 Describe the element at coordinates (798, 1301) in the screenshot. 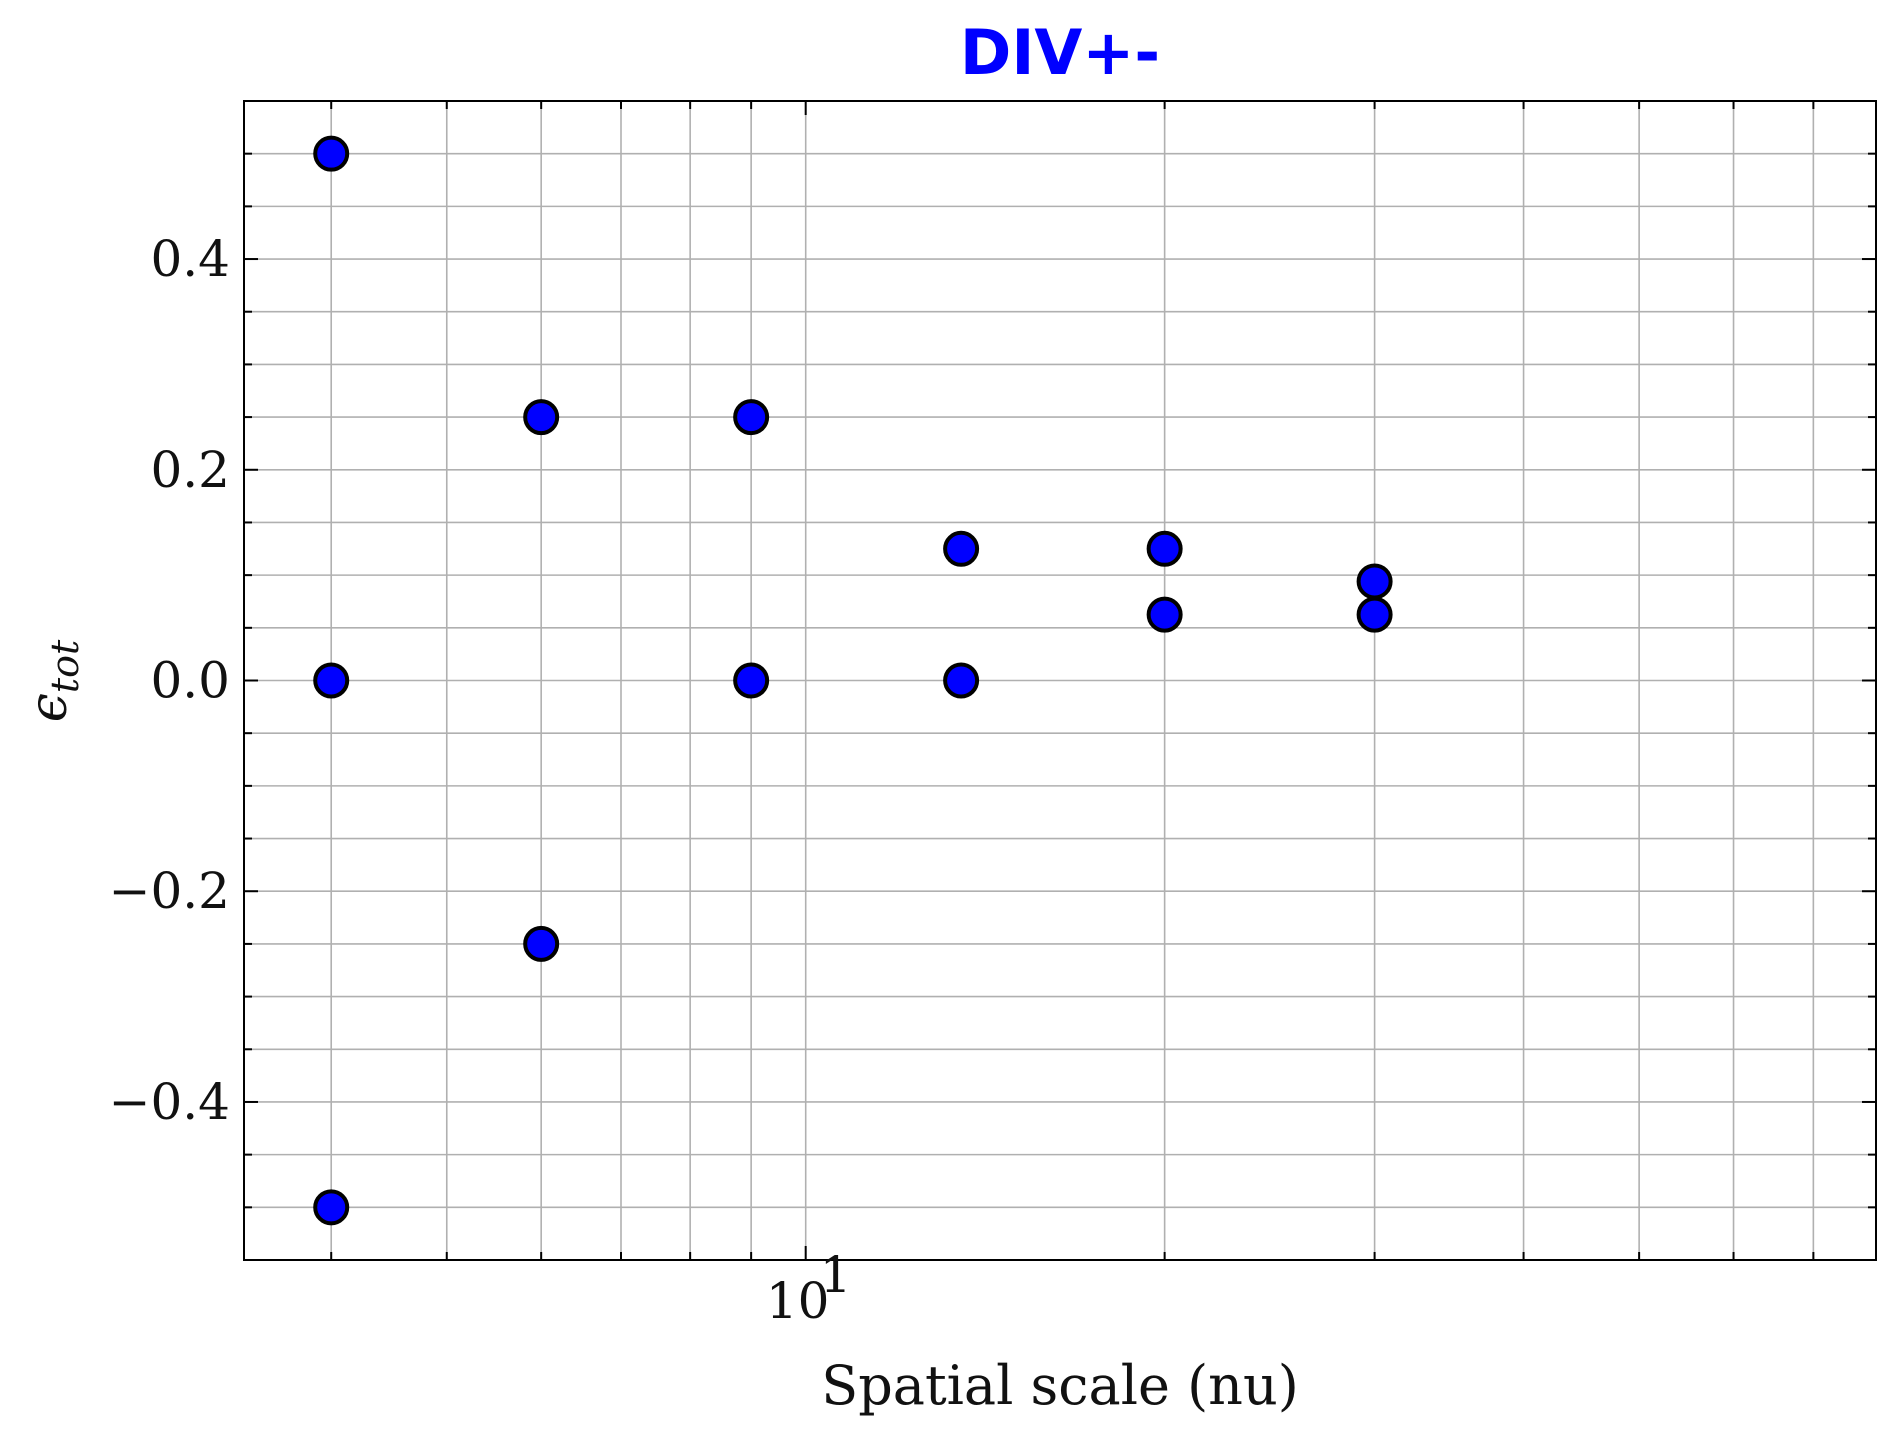

I see `x-tick-label: 10` at that location.